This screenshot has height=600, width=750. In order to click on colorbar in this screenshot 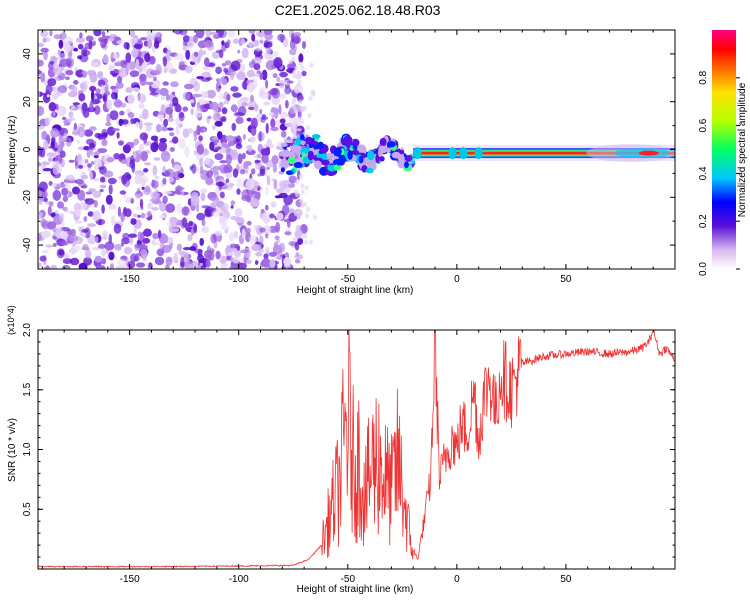, I will do `click(724, 149)`.